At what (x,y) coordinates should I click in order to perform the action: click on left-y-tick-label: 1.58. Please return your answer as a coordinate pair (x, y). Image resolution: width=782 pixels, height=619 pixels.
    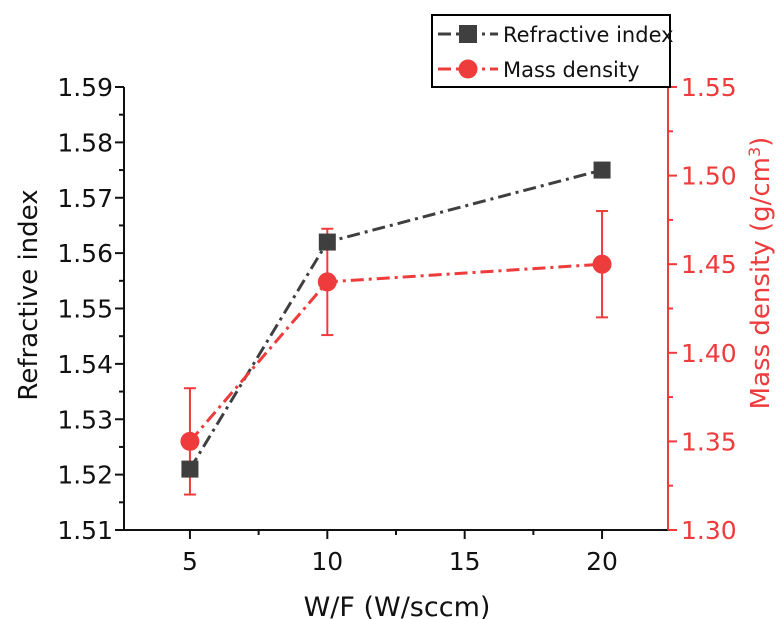
    Looking at the image, I should click on (85, 142).